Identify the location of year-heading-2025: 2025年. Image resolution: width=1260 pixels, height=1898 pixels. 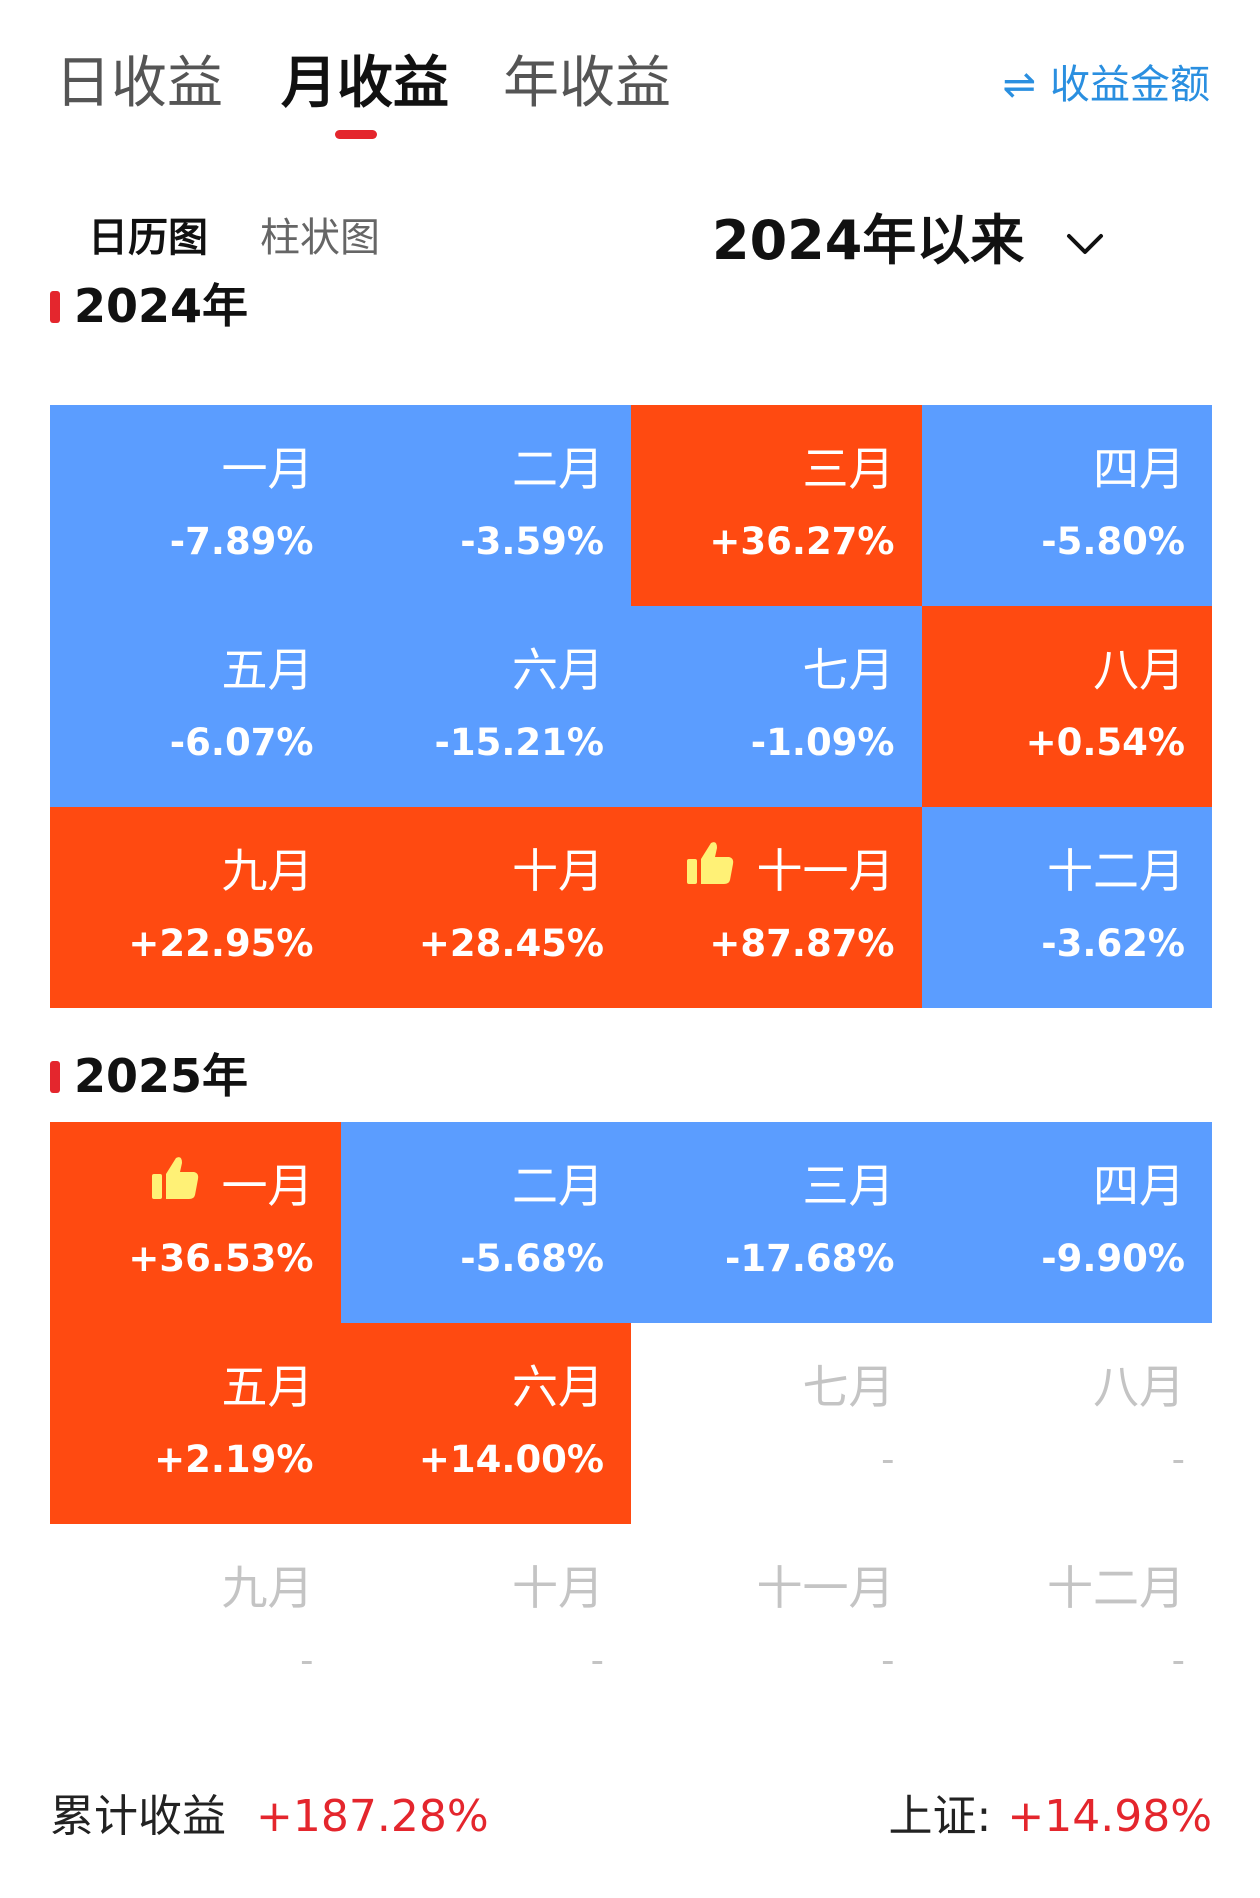
(149, 1073).